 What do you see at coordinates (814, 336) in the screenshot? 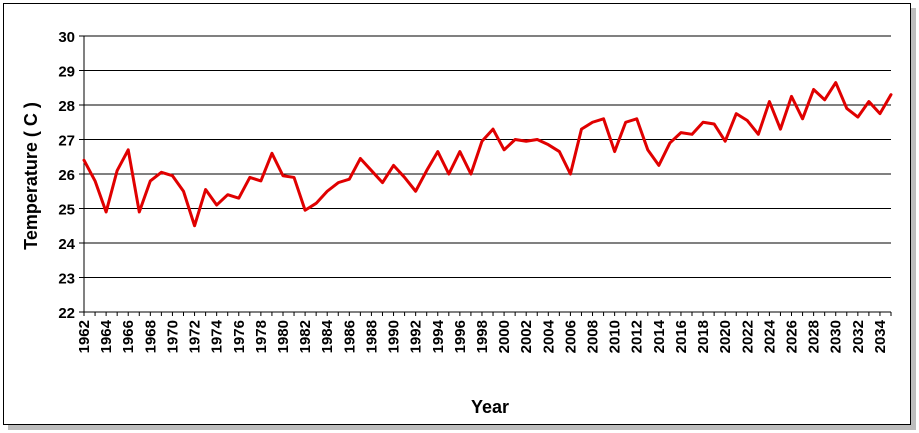
I see `x-tick-label-2028: 2028` at bounding box center [814, 336].